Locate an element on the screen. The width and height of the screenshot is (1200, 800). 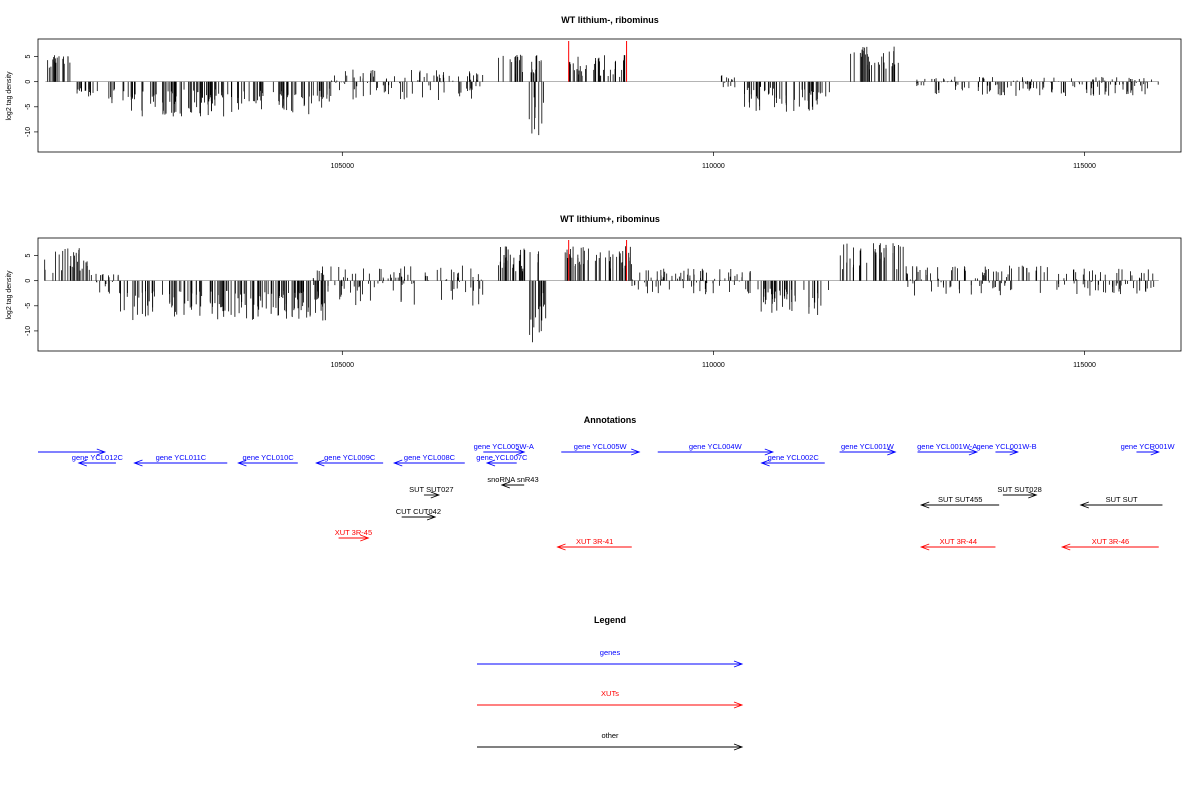
feature-label: snoRNA snR43 is located at coordinates (512, 479).